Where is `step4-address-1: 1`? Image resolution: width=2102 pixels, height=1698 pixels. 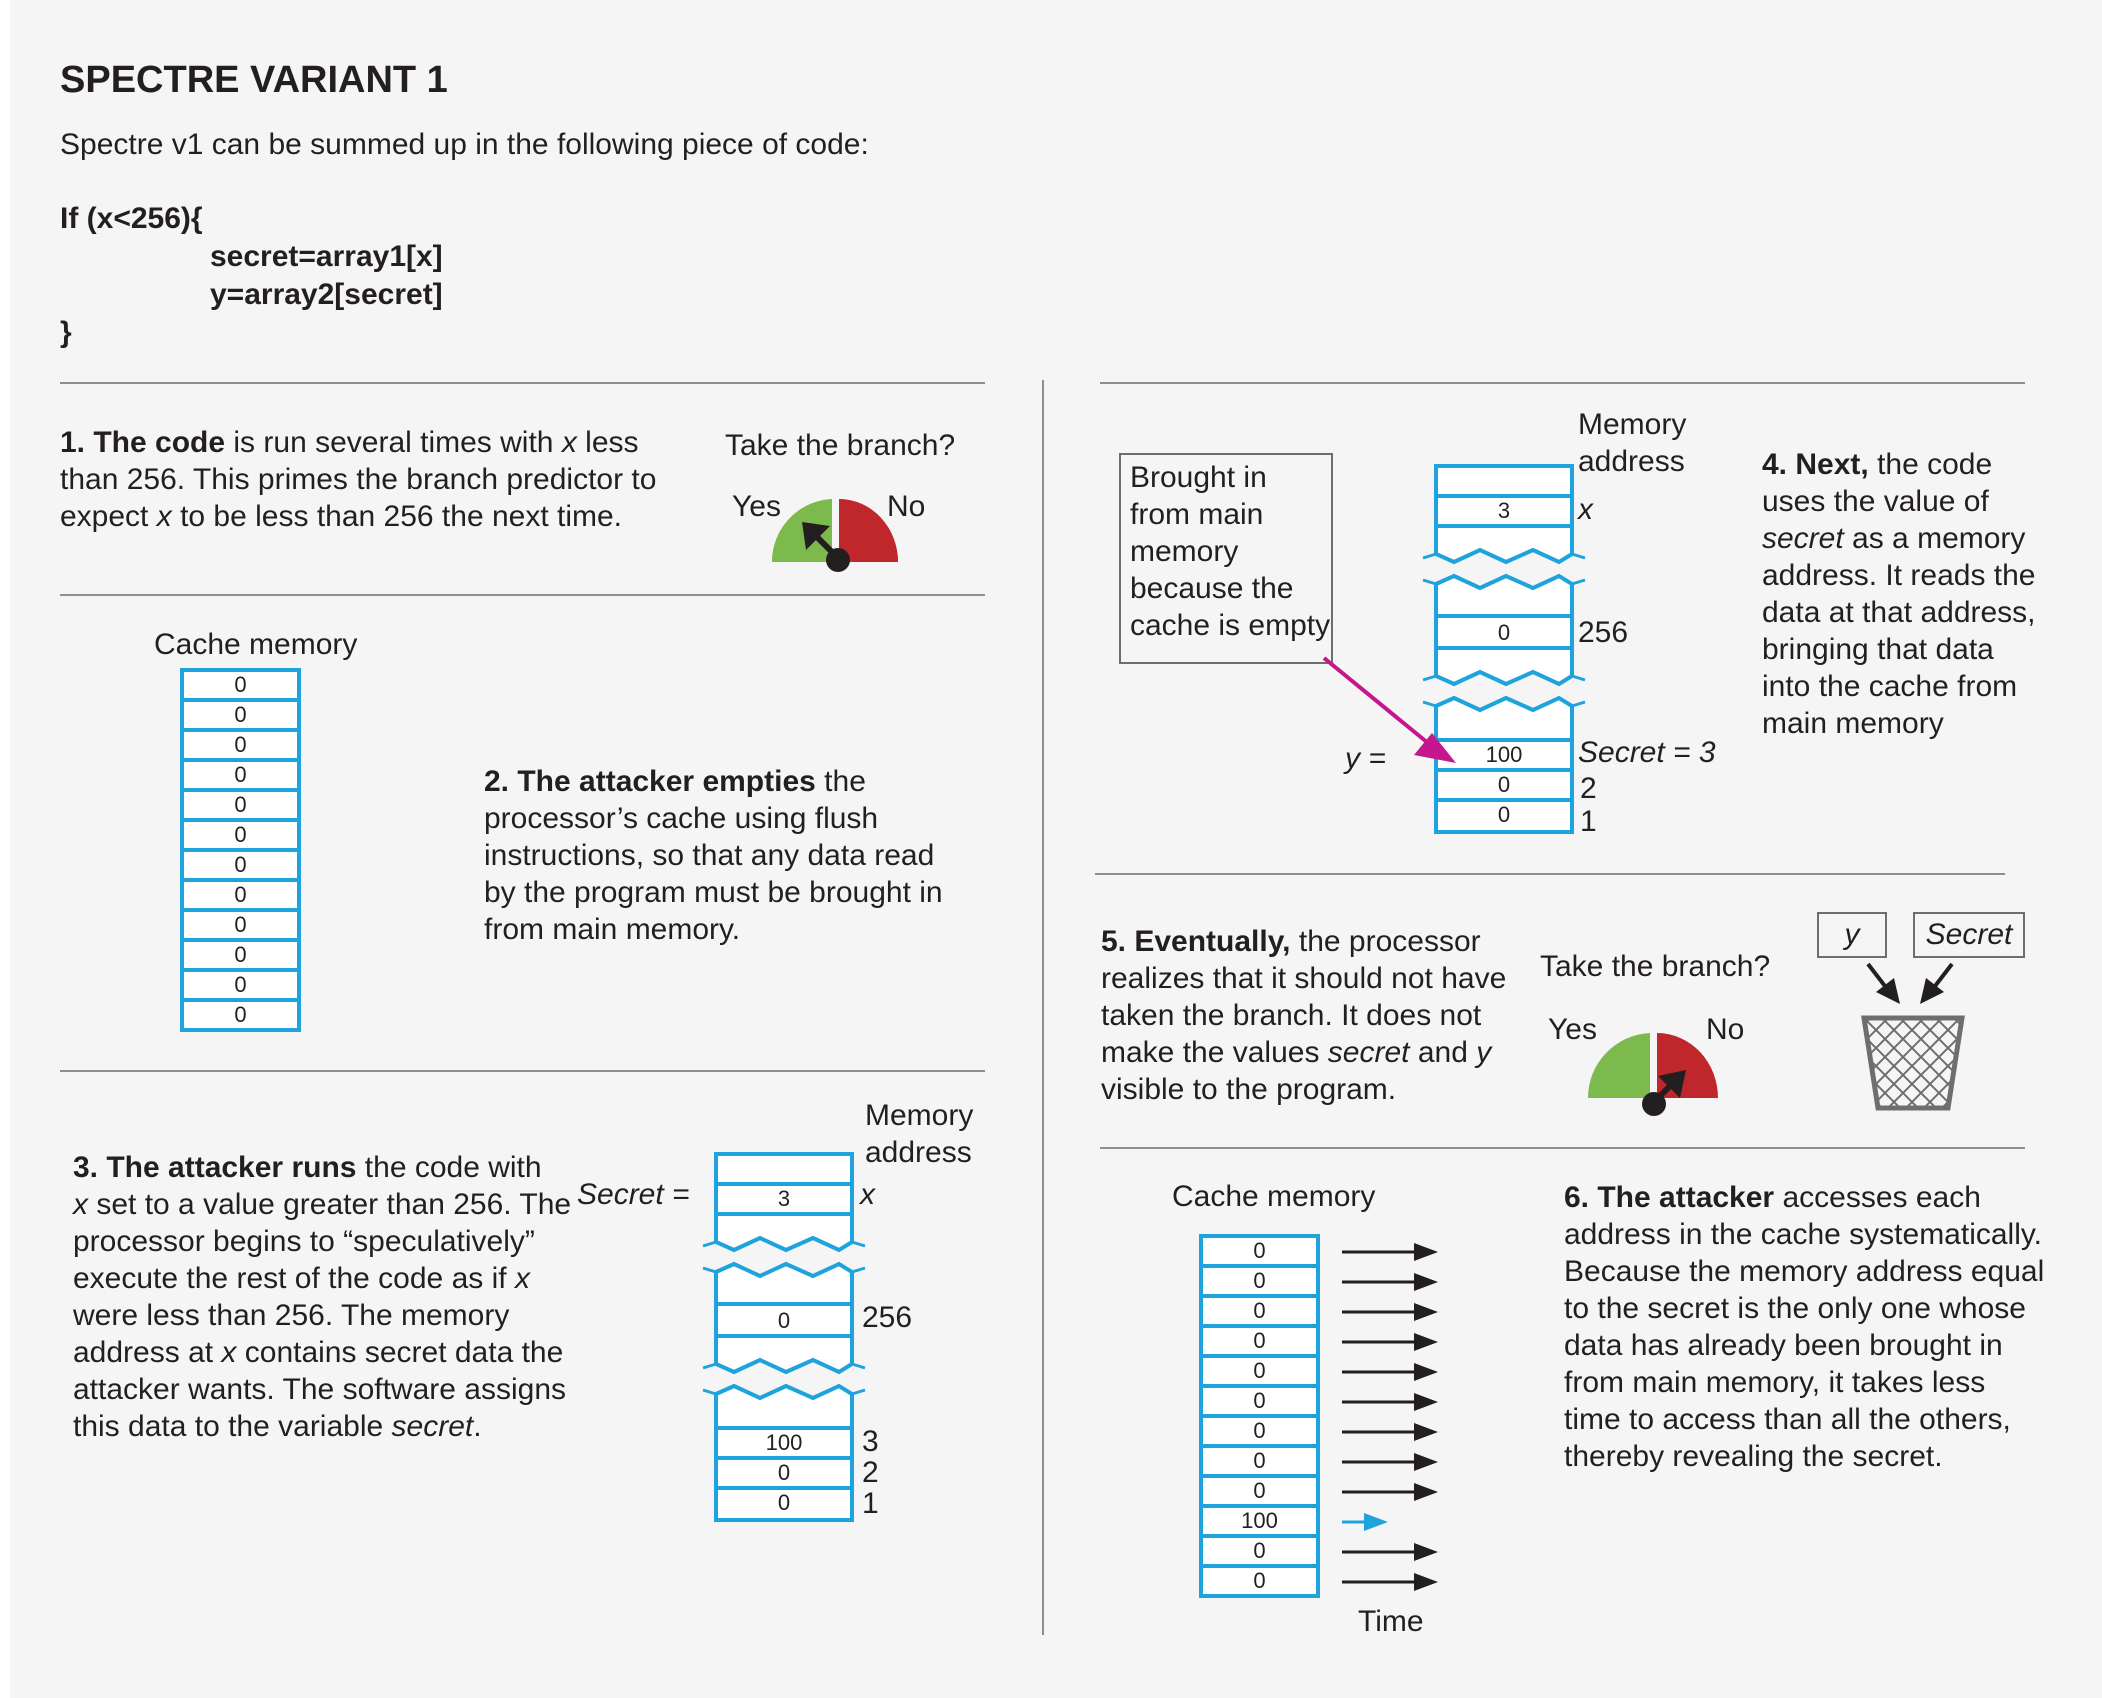 step4-address-1: 1 is located at coordinates (1588, 821).